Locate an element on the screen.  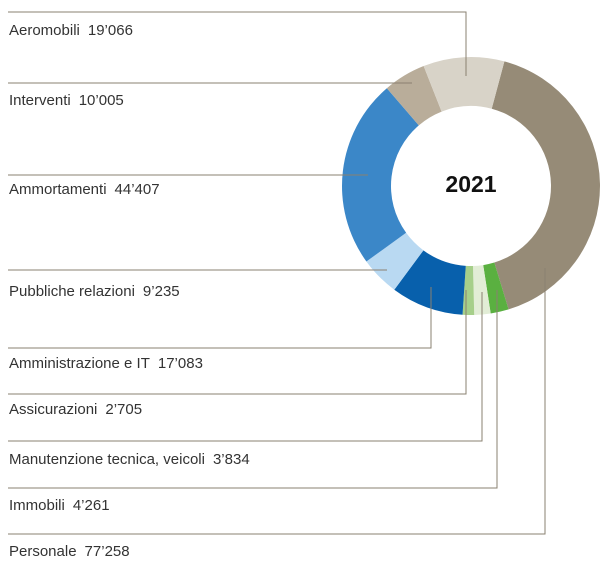
legend-label: Immobili 4’261 is located at coordinates (59, 505).